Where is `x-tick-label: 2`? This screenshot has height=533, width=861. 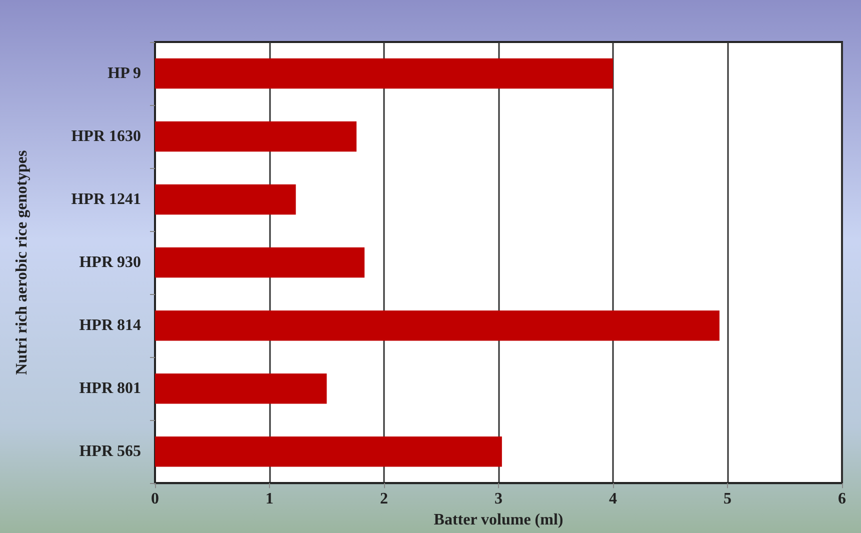 x-tick-label: 2 is located at coordinates (384, 499).